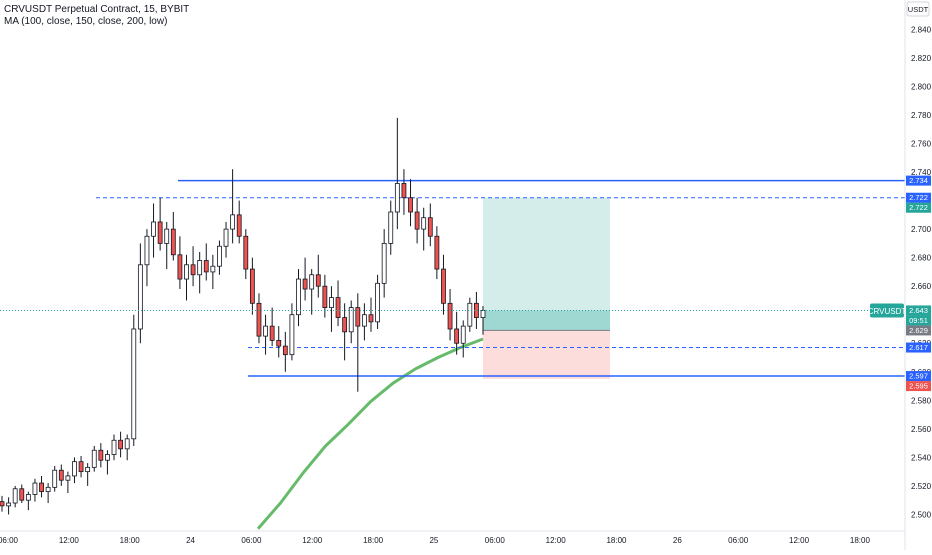  I want to click on y-tick-label: 2.660, so click(921, 286).